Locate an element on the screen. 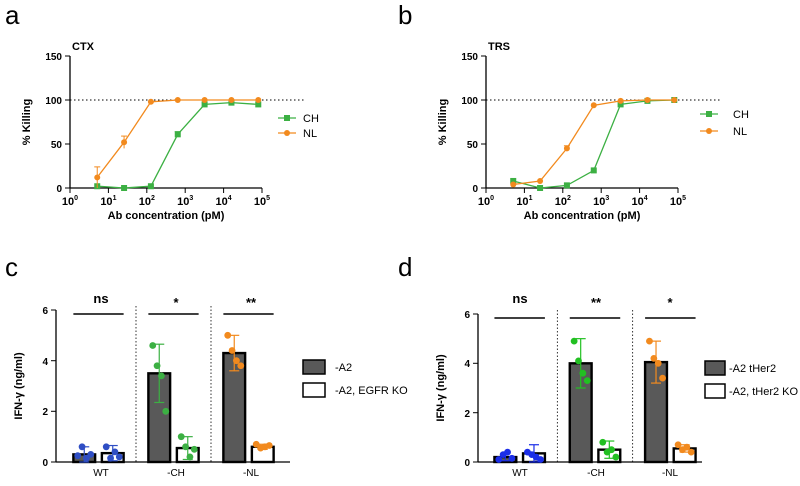 The width and height of the screenshot is (800, 486). panel-b-xtick: 10⁰ is located at coordinates (486, 201).